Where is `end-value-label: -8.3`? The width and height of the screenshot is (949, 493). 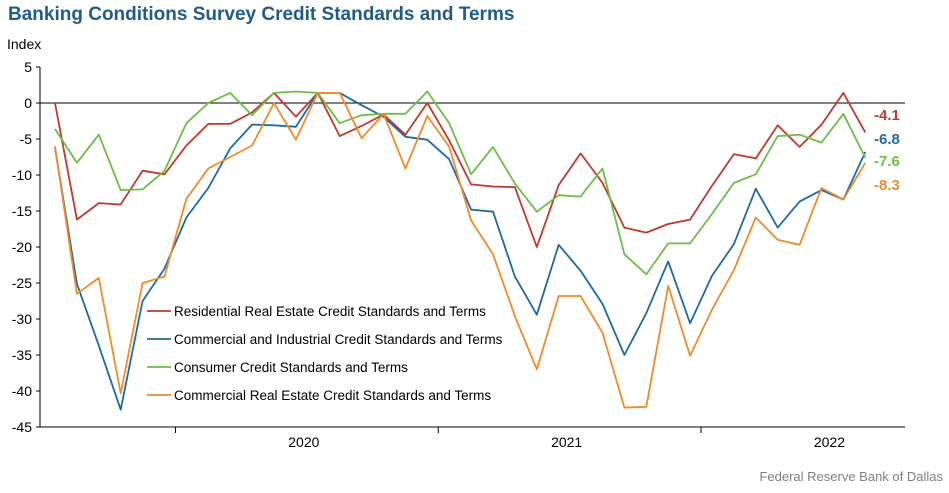
end-value-label: -8.3 is located at coordinates (887, 185).